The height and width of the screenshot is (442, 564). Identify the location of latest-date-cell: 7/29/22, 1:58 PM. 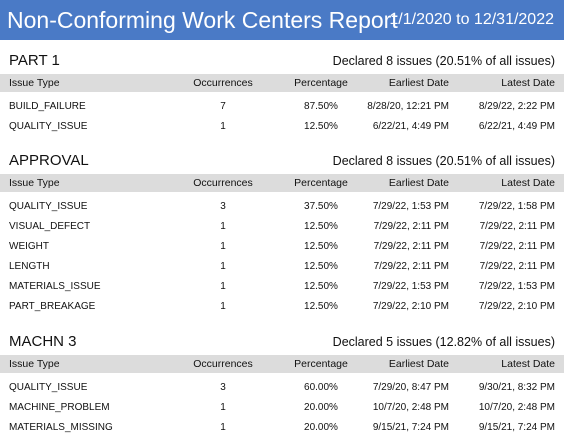
(516, 206).